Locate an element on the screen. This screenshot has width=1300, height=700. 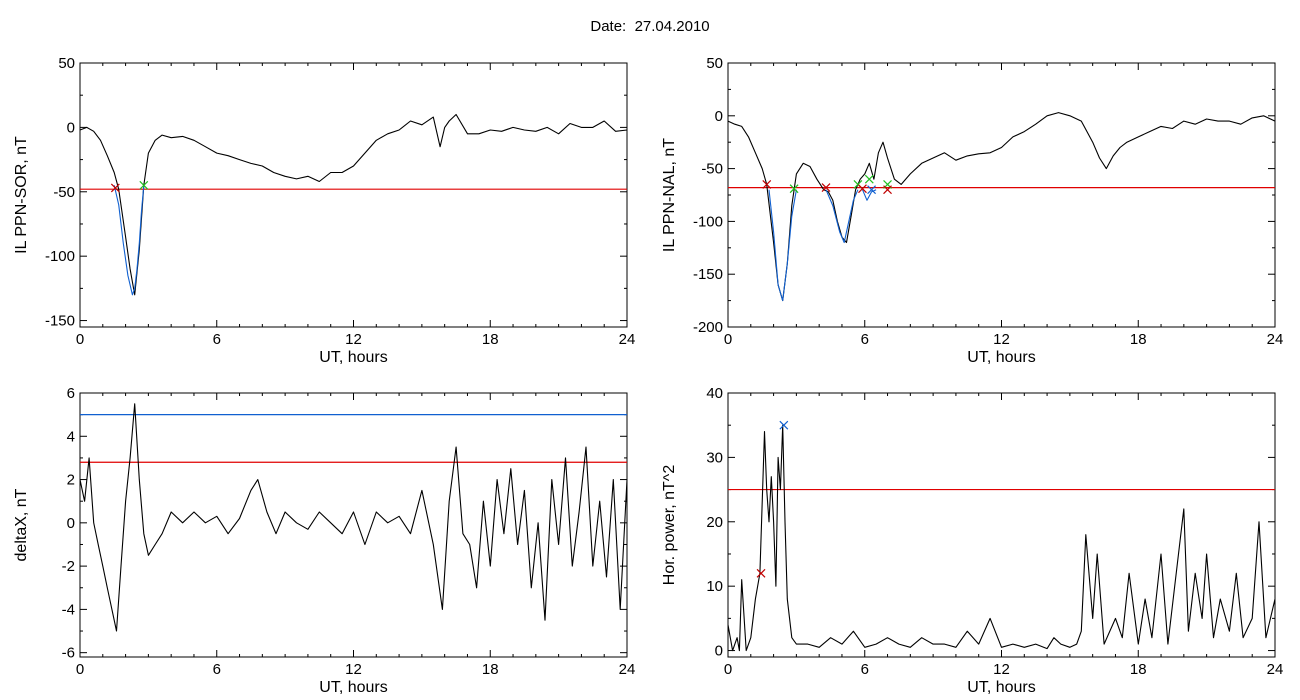
y-tick-label: 40 is located at coordinates (714, 393).